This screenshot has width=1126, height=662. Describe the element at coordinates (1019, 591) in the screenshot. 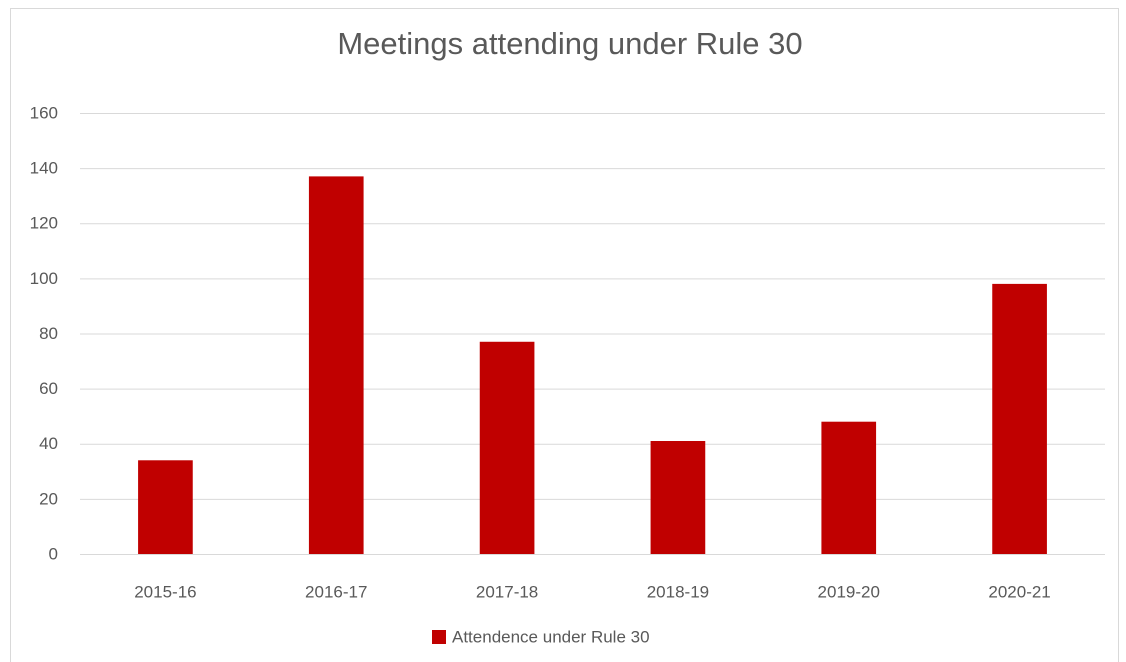

I see `x-tick-label: 2020-21` at that location.